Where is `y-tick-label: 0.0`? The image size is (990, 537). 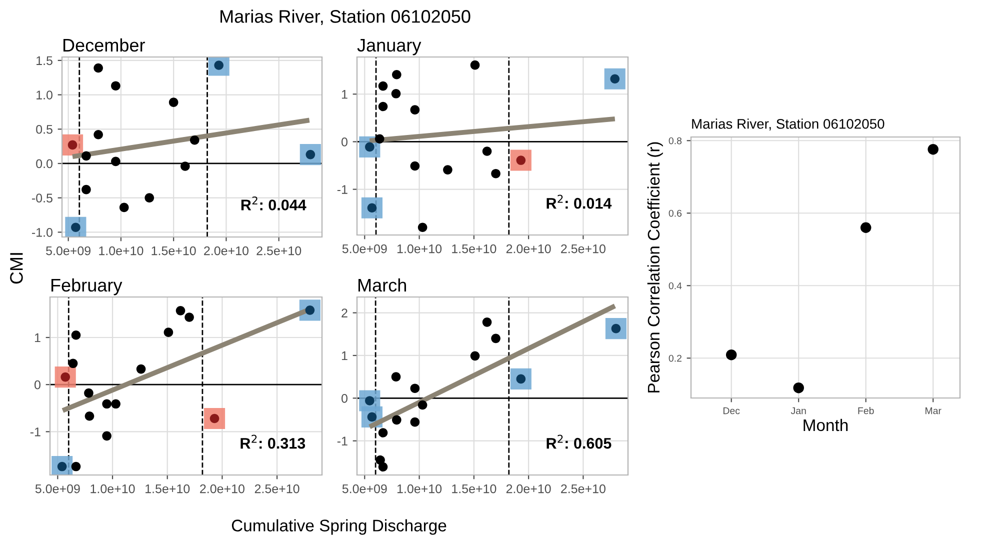 y-tick-label: 0.0 is located at coordinates (44, 163).